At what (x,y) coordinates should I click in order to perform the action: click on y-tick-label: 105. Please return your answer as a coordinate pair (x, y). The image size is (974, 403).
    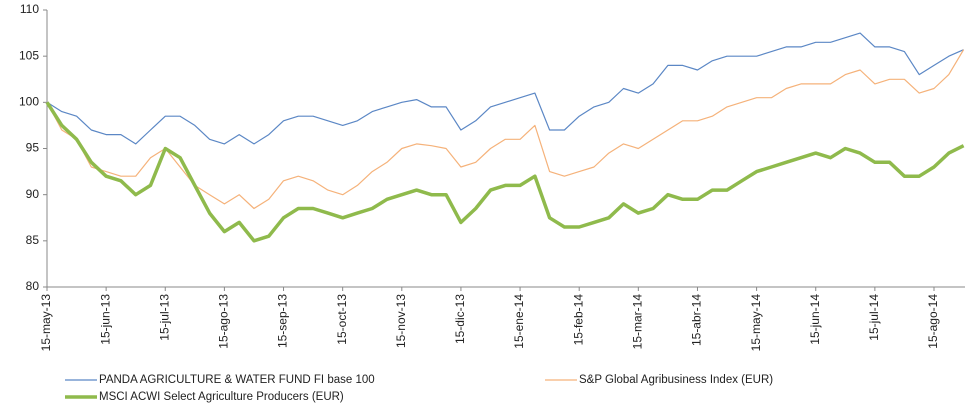
    Looking at the image, I should click on (29, 55).